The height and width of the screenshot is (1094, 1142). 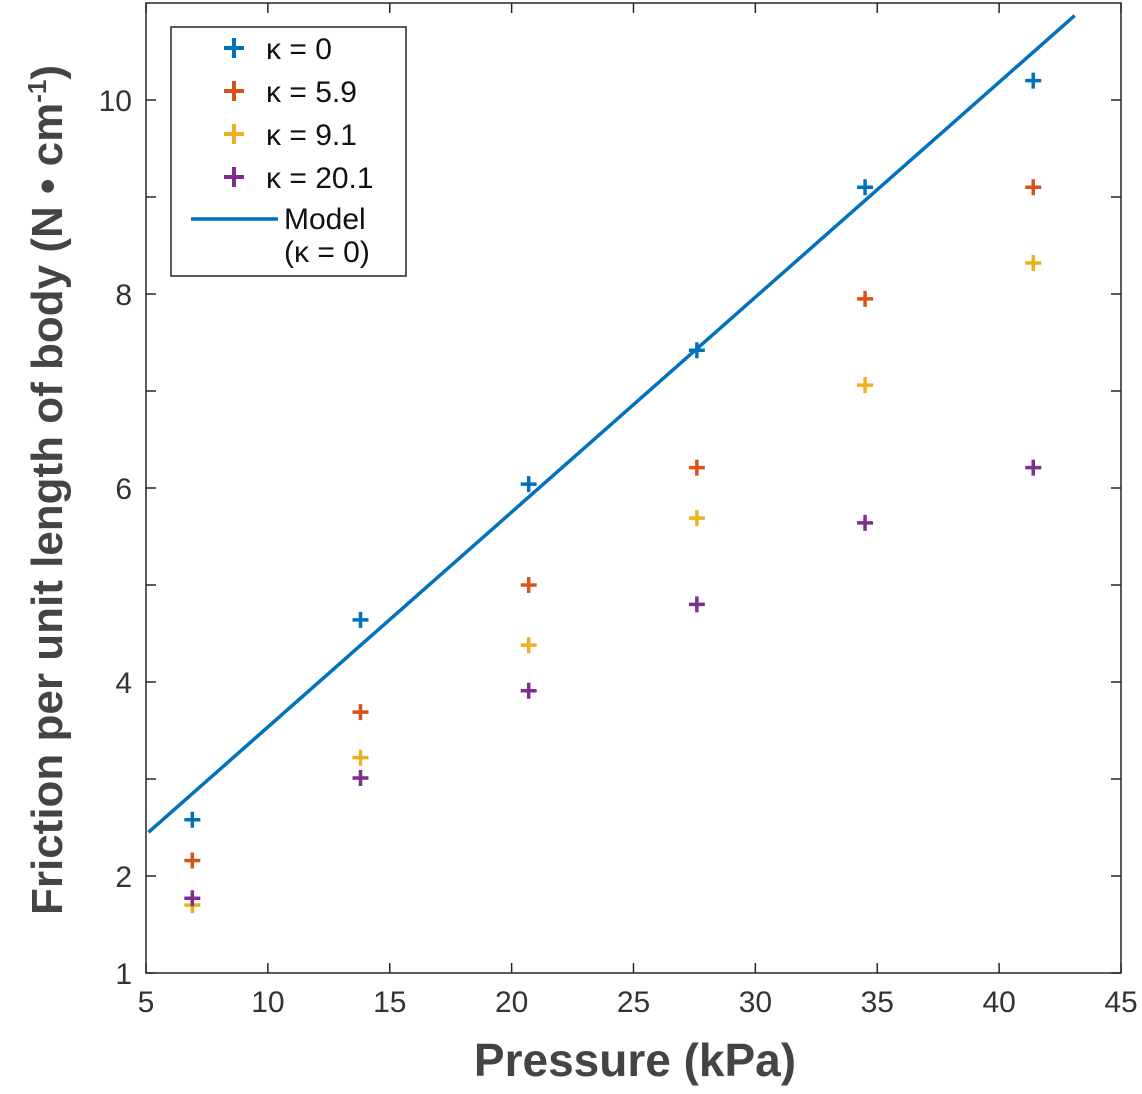 What do you see at coordinates (389, 1002) in the screenshot?
I see `x-tick-label: 15` at bounding box center [389, 1002].